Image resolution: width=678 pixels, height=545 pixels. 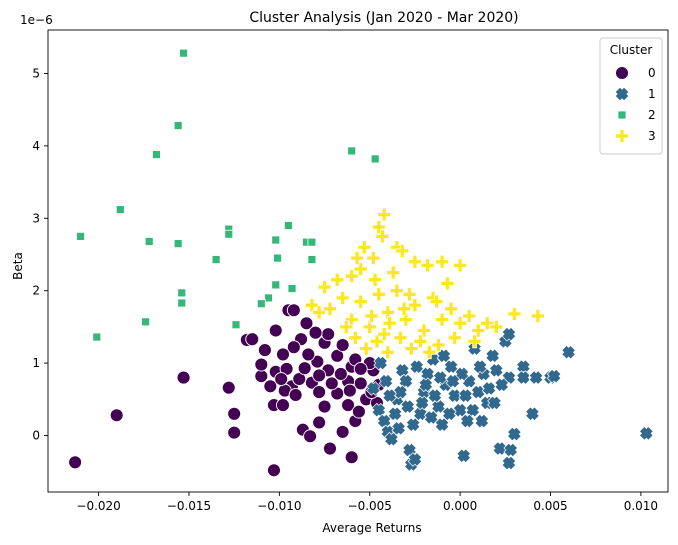 What do you see at coordinates (371, 528) in the screenshot?
I see `x-axis-label: Average Returns` at bounding box center [371, 528].